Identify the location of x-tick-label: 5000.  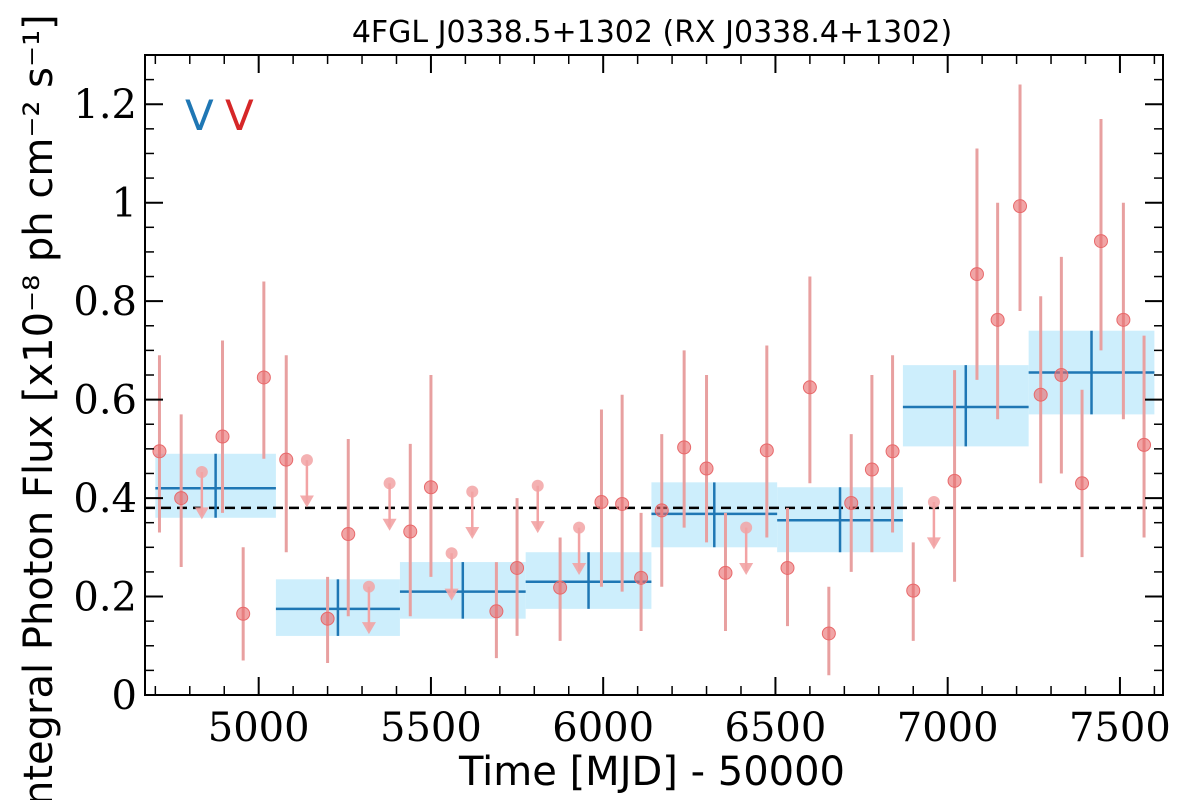
(259, 728).